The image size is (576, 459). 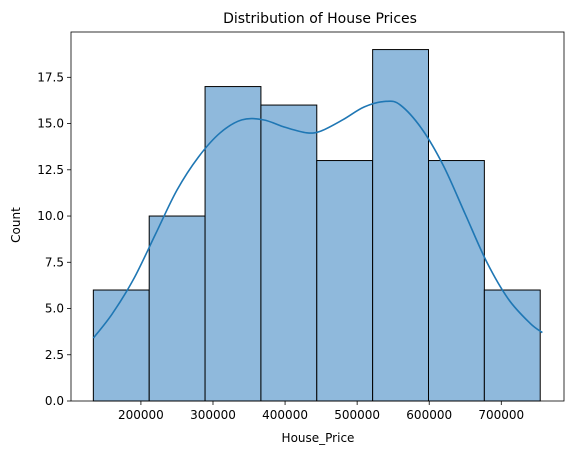 What do you see at coordinates (141, 415) in the screenshot?
I see `x-tick-label: 200000` at bounding box center [141, 415].